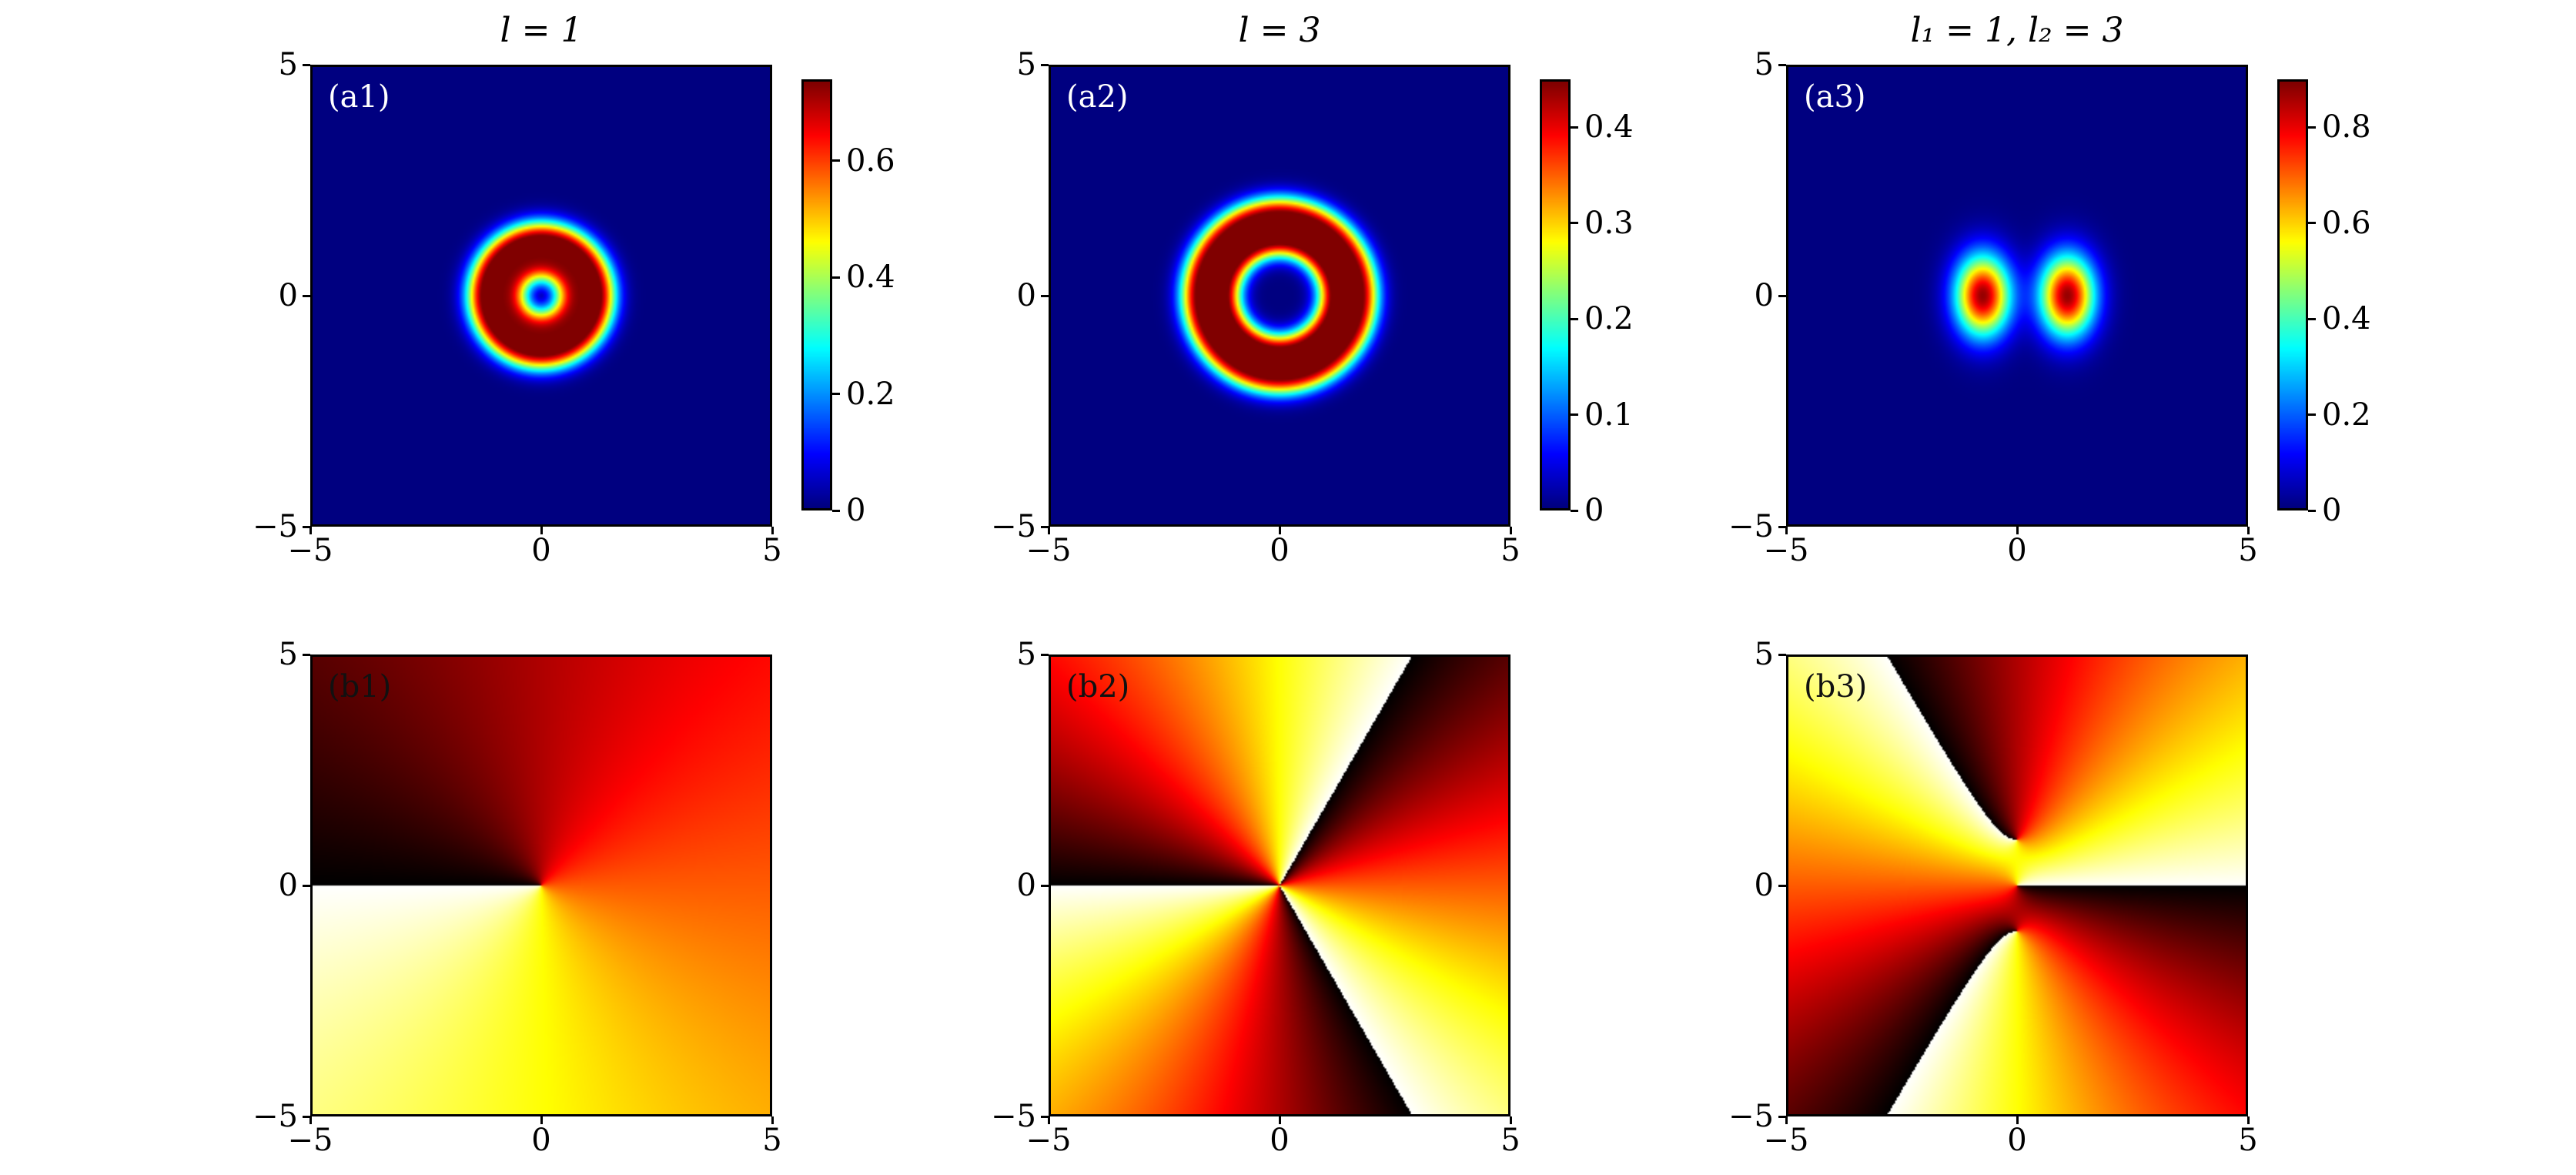 This screenshot has width=2576, height=1175. Describe the element at coordinates (1764, 885) in the screenshot. I see `phase-3-y-tick-label: 0` at that location.